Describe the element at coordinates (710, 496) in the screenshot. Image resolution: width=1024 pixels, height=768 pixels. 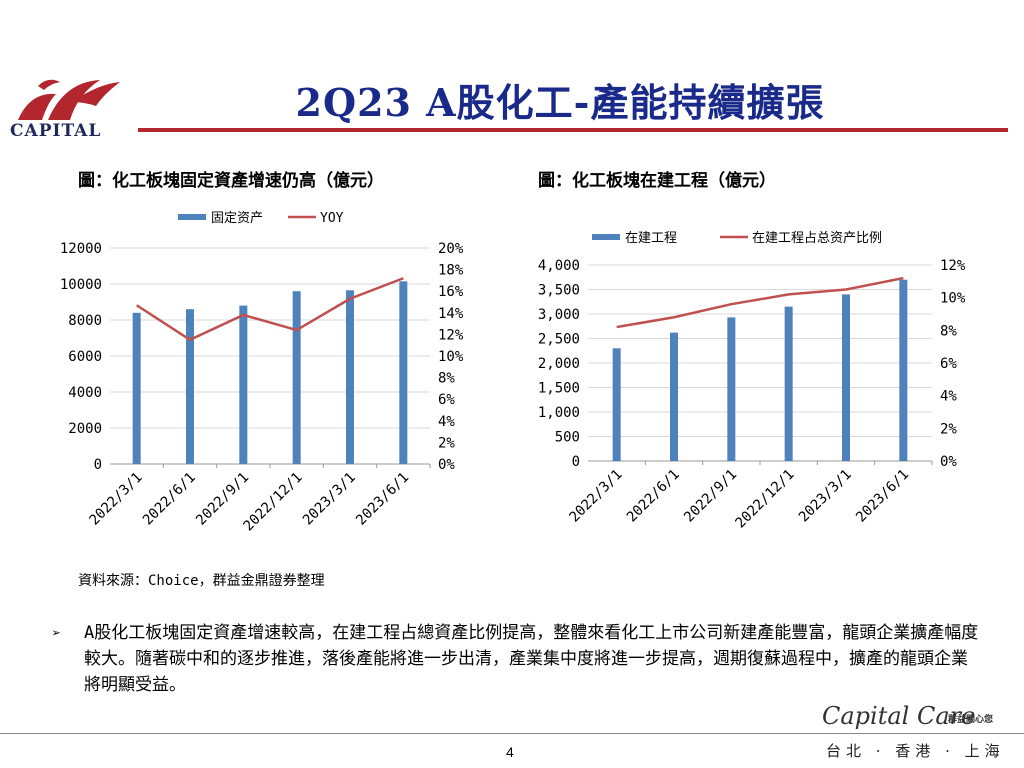
I see `x-tick-label: 2022/9/1` at that location.